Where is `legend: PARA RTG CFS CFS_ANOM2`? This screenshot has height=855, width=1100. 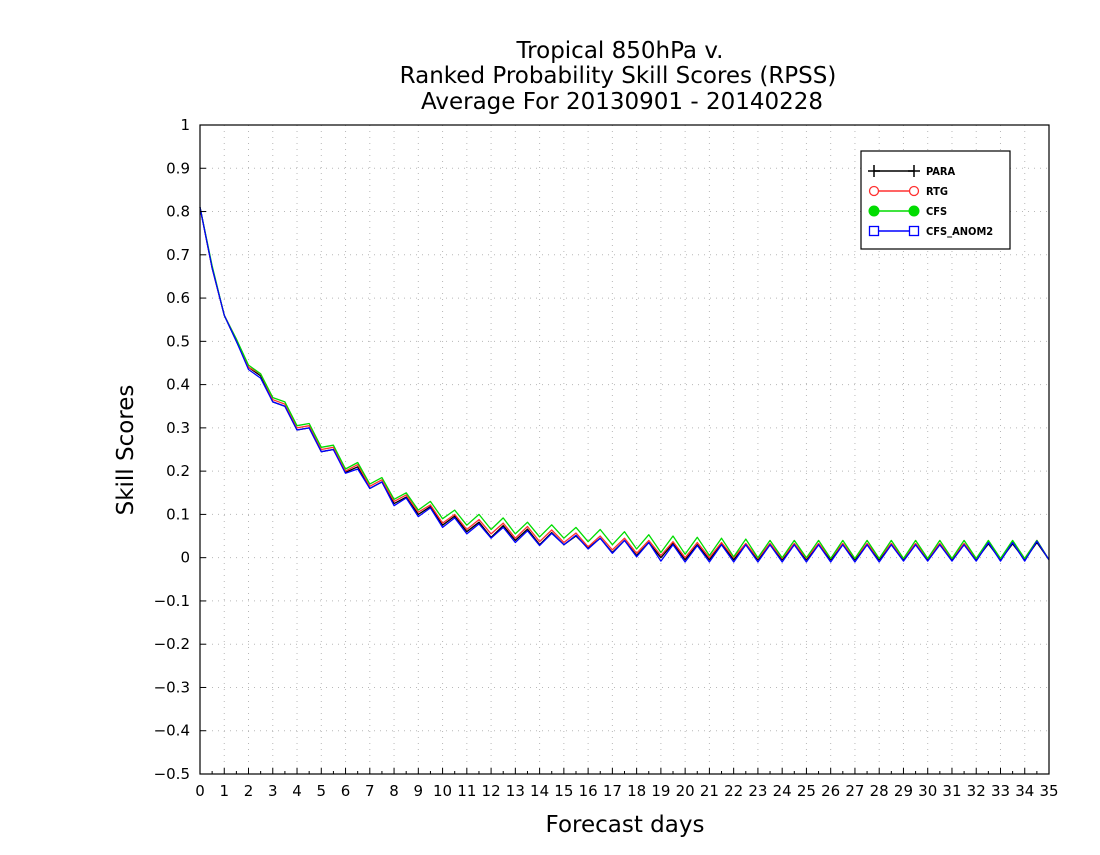 legend: PARA RTG CFS CFS_ANOM2 is located at coordinates (935, 200).